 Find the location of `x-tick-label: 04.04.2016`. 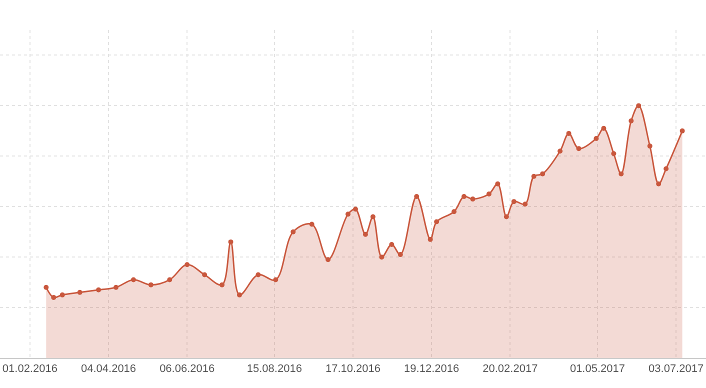

x-tick-label: 04.04.2016 is located at coordinates (108, 369).